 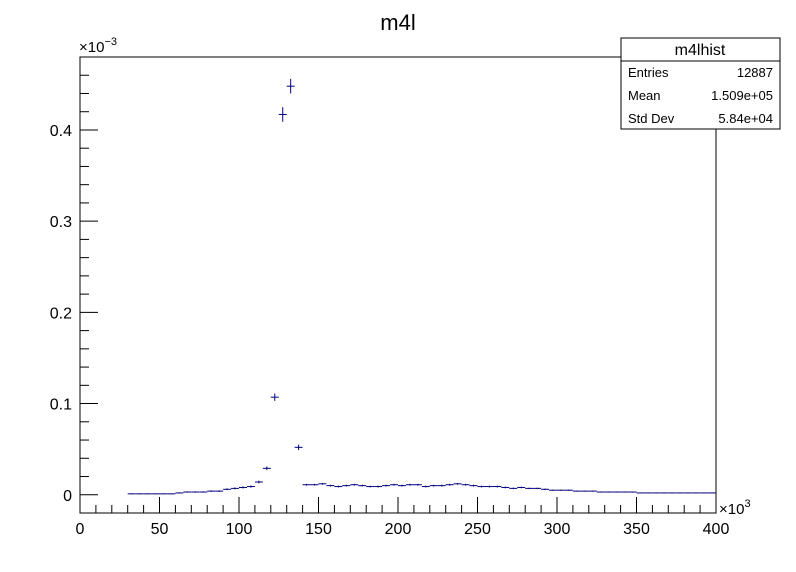 I want to click on y-axis-multiplier: ×10⁻³, so click(x=98, y=46).